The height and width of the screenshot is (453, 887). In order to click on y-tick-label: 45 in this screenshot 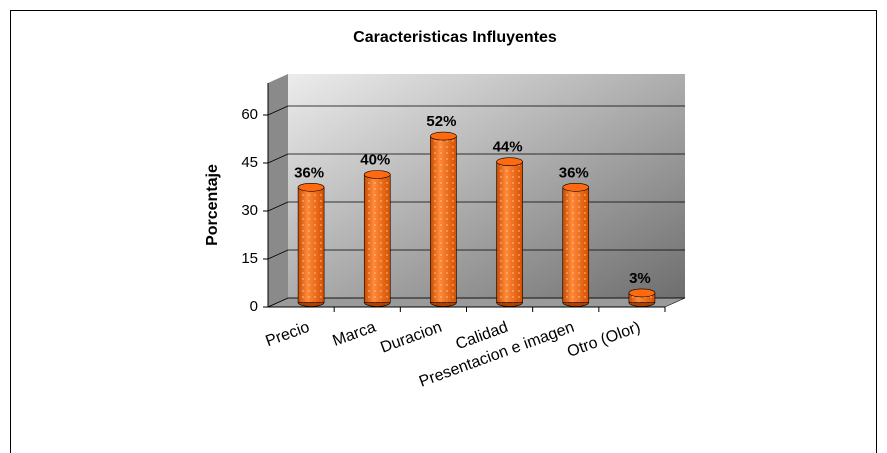, I will do `click(249, 162)`.